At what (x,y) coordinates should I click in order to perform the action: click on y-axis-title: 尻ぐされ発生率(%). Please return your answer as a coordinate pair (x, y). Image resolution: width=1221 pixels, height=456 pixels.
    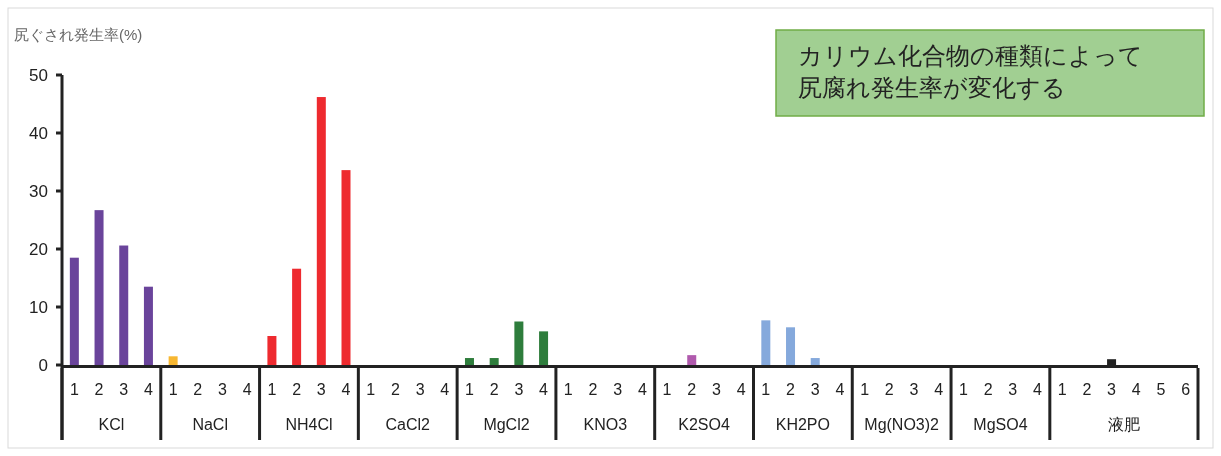
    Looking at the image, I should click on (78, 34).